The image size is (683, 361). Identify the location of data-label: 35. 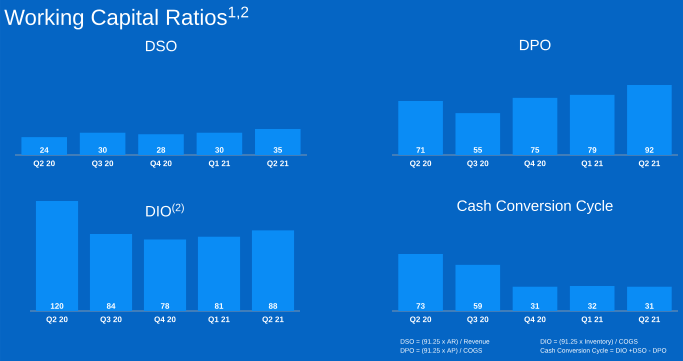
(278, 150).